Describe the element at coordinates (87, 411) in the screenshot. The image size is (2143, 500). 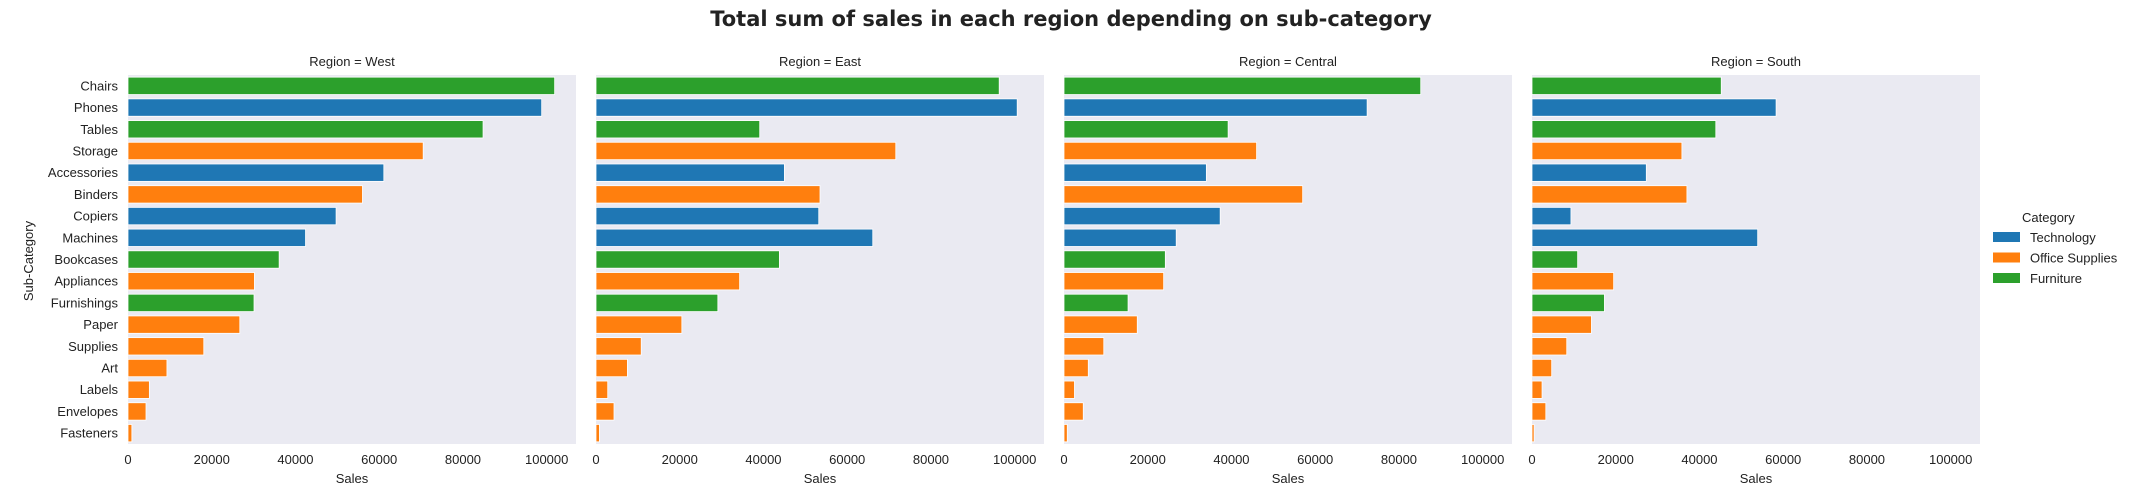
I see `y-tick-label: Envelopes` at that location.